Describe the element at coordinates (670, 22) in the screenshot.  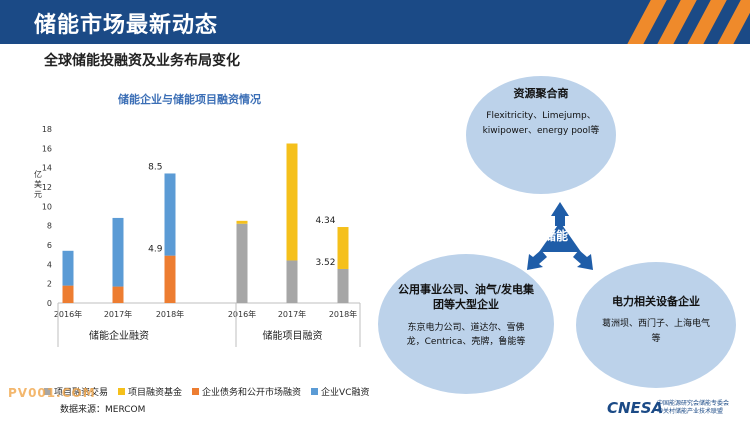
I see `header-stripes` at that location.